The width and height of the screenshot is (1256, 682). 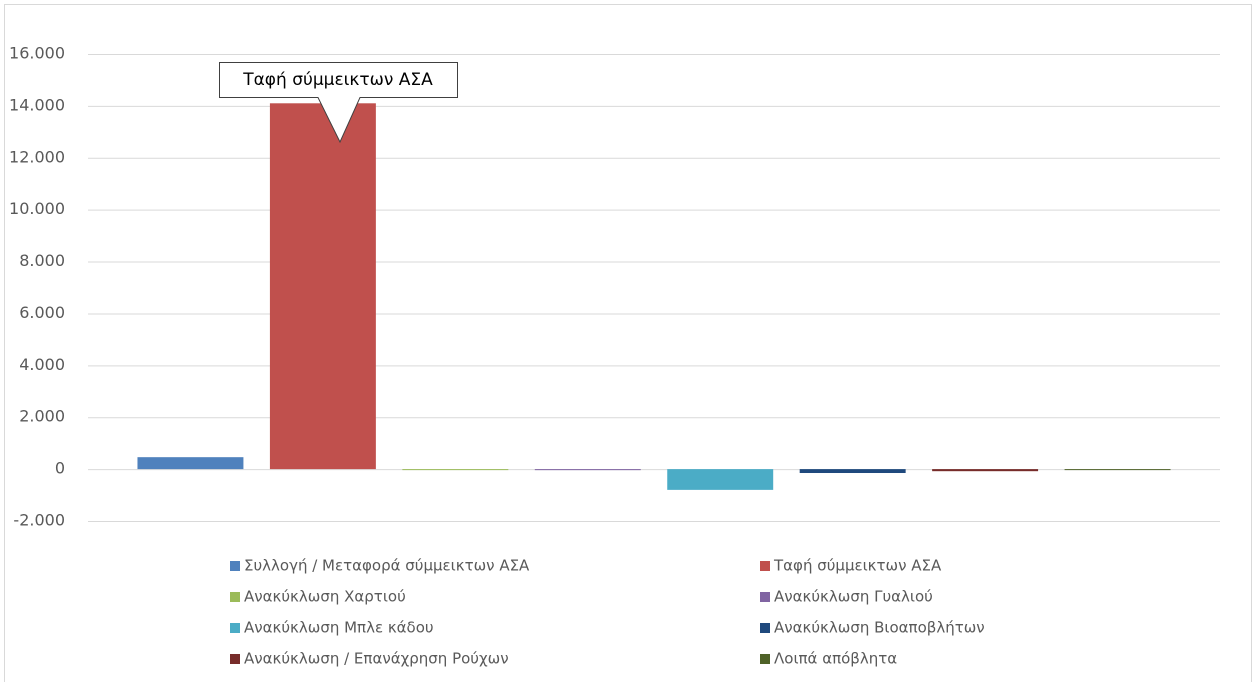 I want to click on legend-label: Ταφή σύμμεικτων ΑΣΑ, so click(x=857, y=566).